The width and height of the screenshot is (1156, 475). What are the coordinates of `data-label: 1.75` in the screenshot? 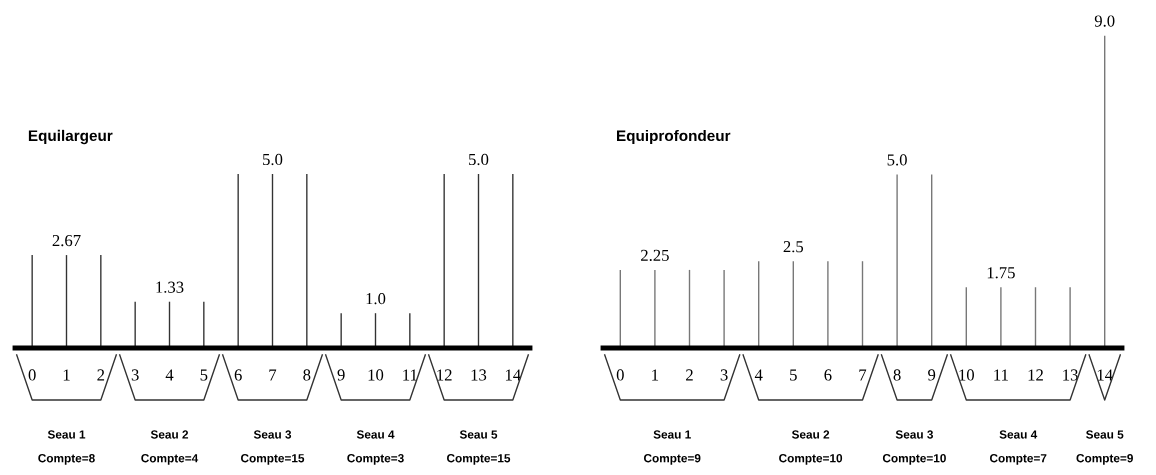 It's located at (1001, 273).